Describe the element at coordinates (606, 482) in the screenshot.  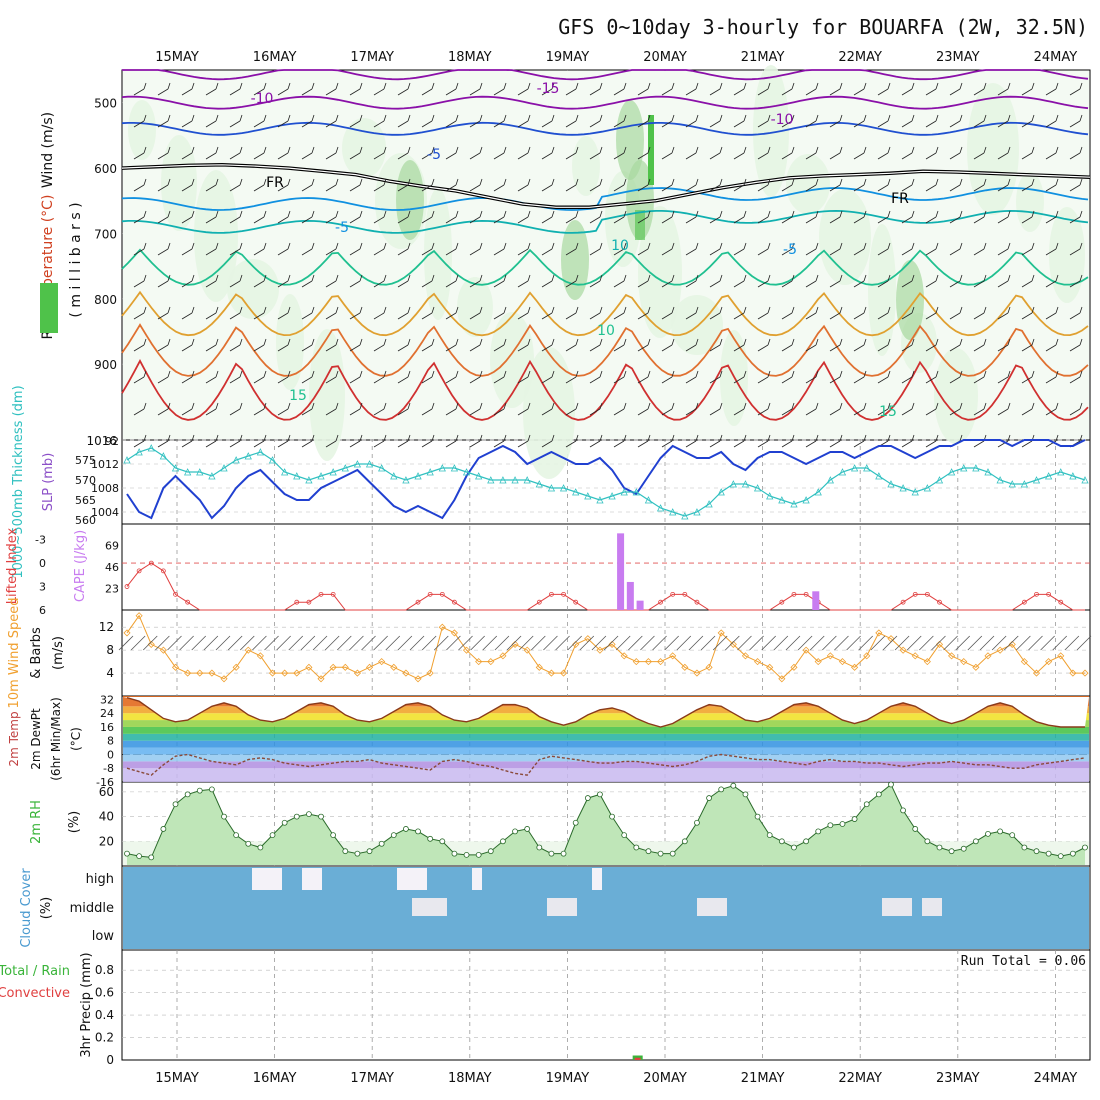
I see `panel-frame-thick` at that location.